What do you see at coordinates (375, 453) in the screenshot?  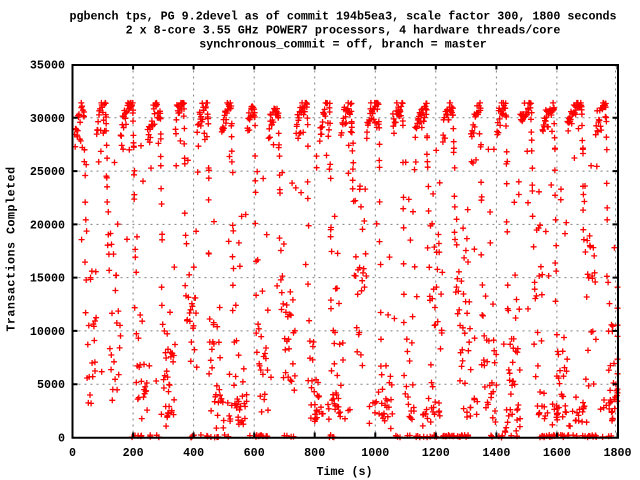 I see `svg-text: 1000` at bounding box center [375, 453].